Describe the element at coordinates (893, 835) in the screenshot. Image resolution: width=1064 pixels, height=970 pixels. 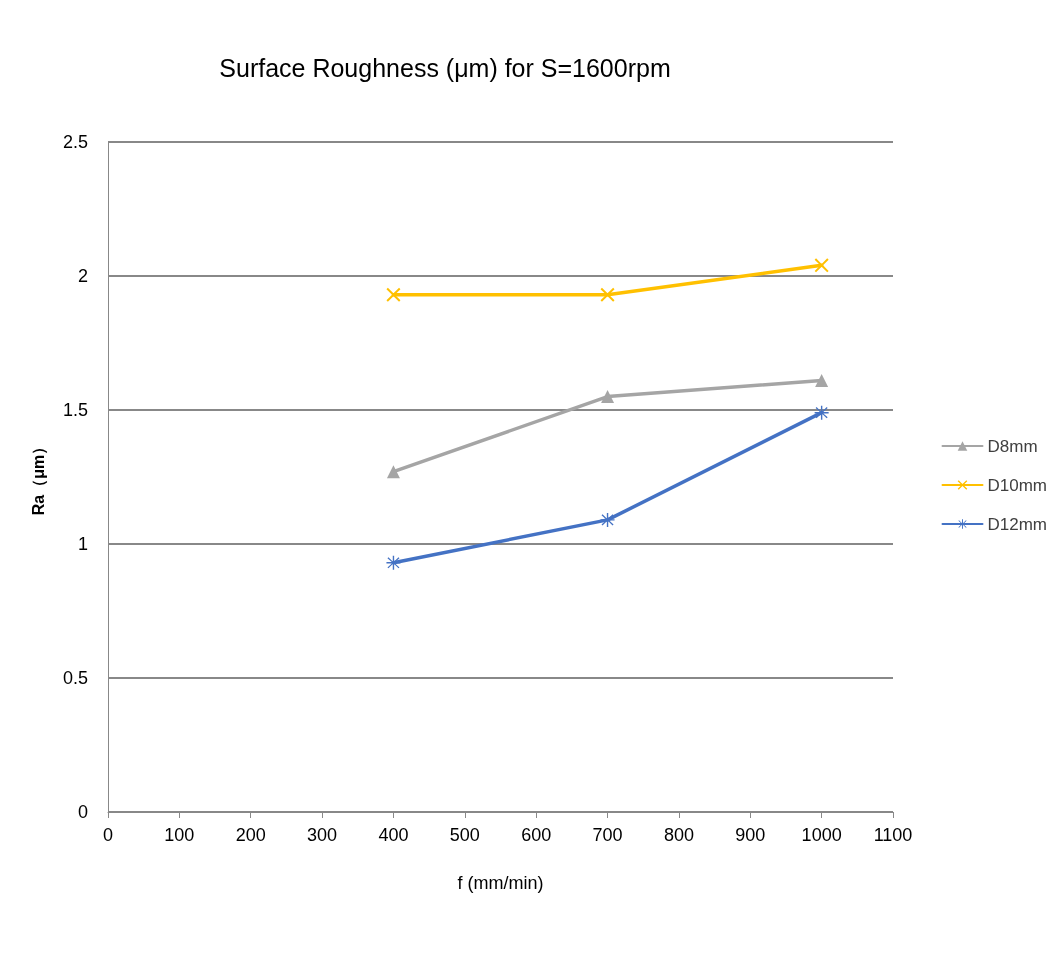
I see `x-tick-label: 1100` at that location.